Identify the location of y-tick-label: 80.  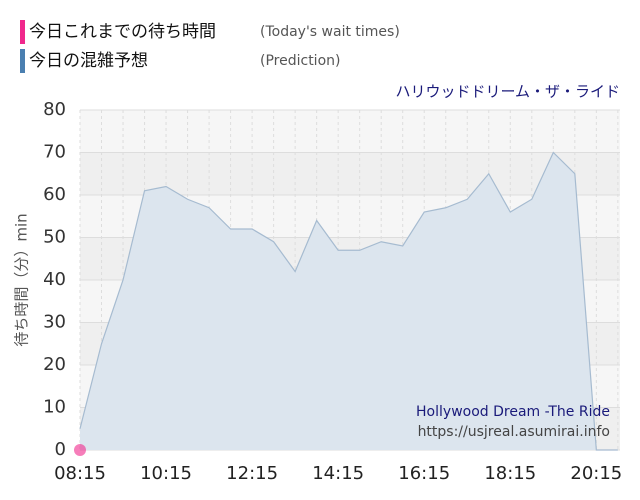
(54, 109).